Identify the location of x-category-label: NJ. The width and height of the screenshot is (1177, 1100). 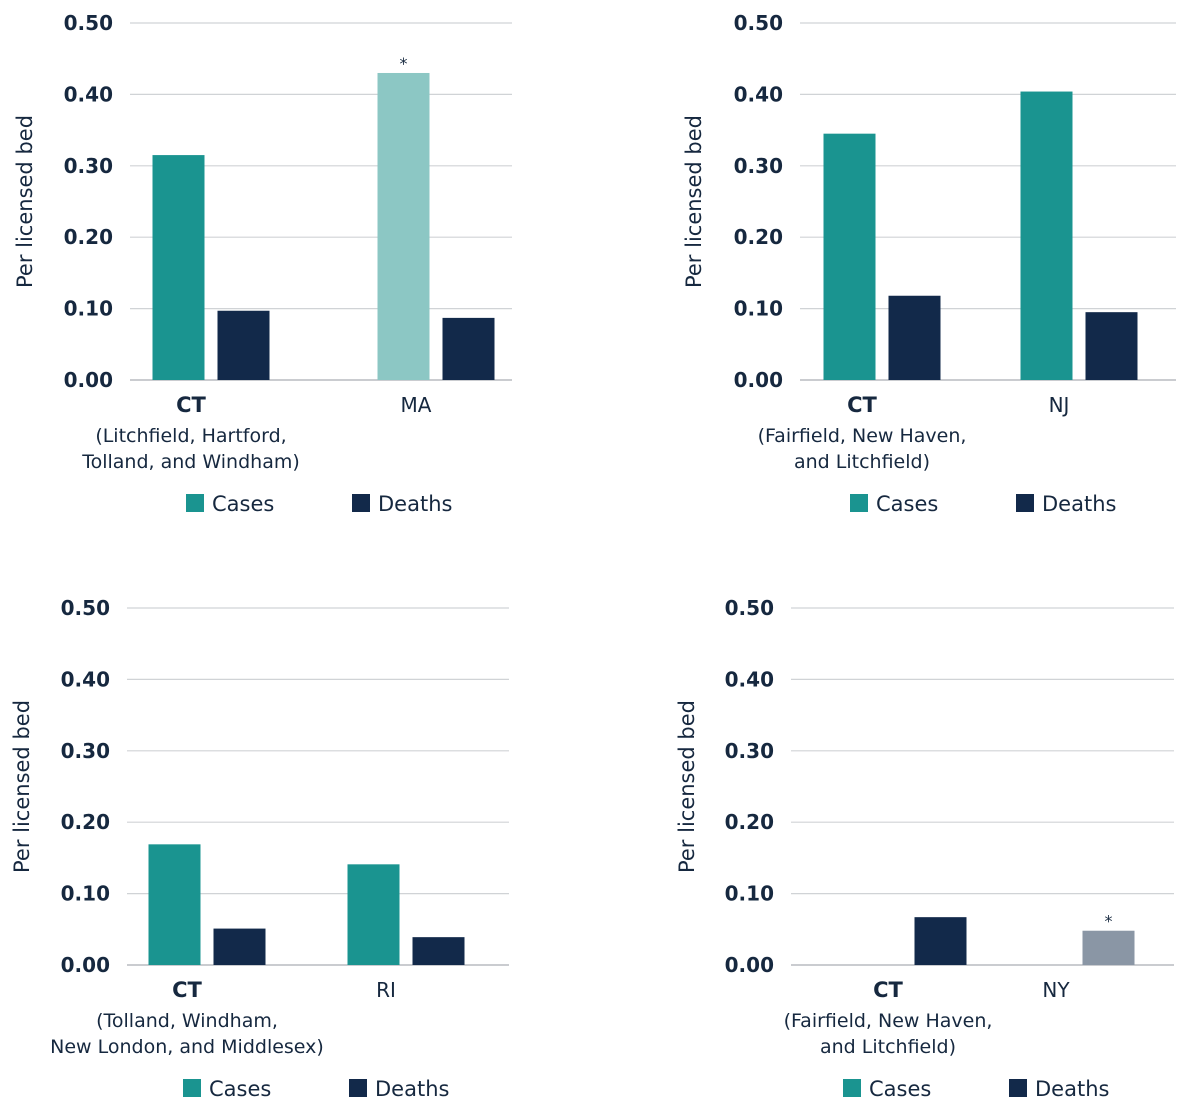
(1059, 405).